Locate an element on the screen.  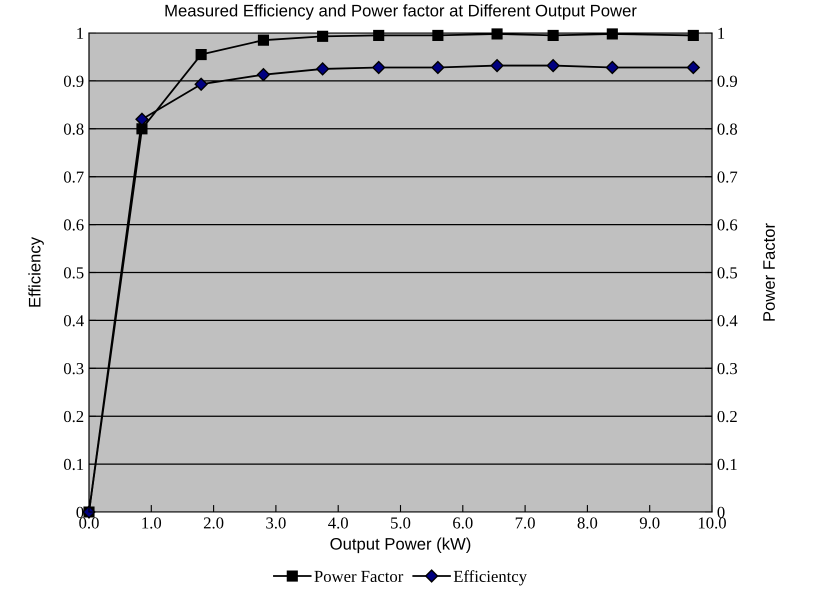
y-tick-label: 0.9 is located at coordinates (74, 81).